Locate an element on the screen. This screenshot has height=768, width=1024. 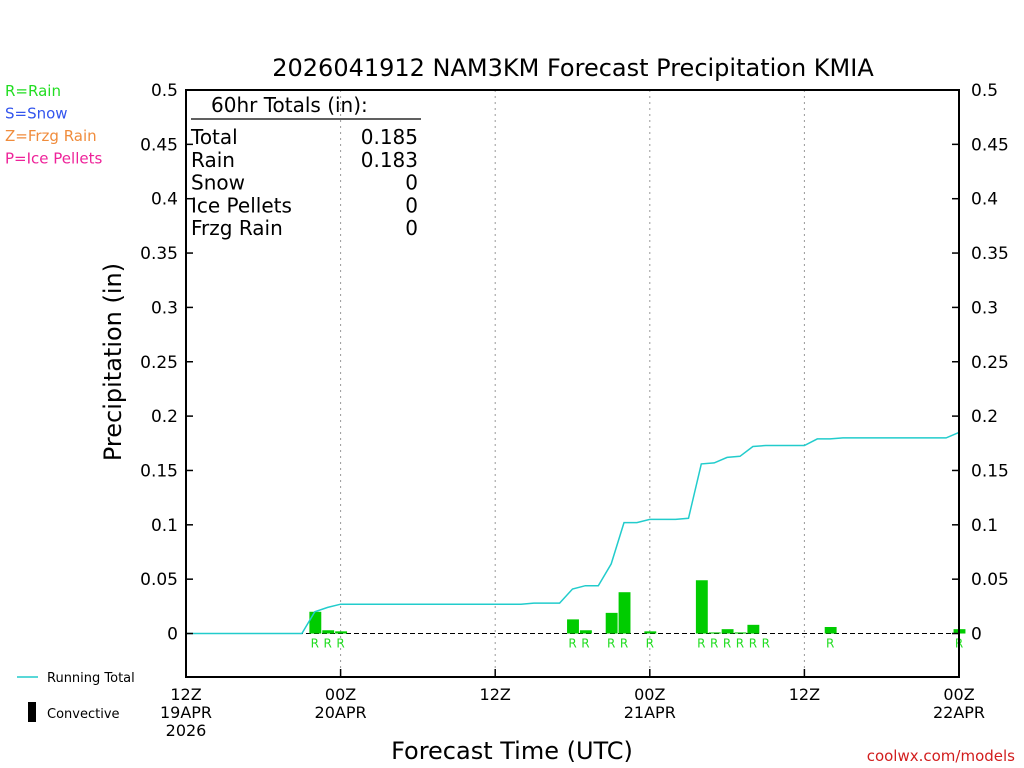
y-tick-label-right: 0.5 is located at coordinates (984, 91).